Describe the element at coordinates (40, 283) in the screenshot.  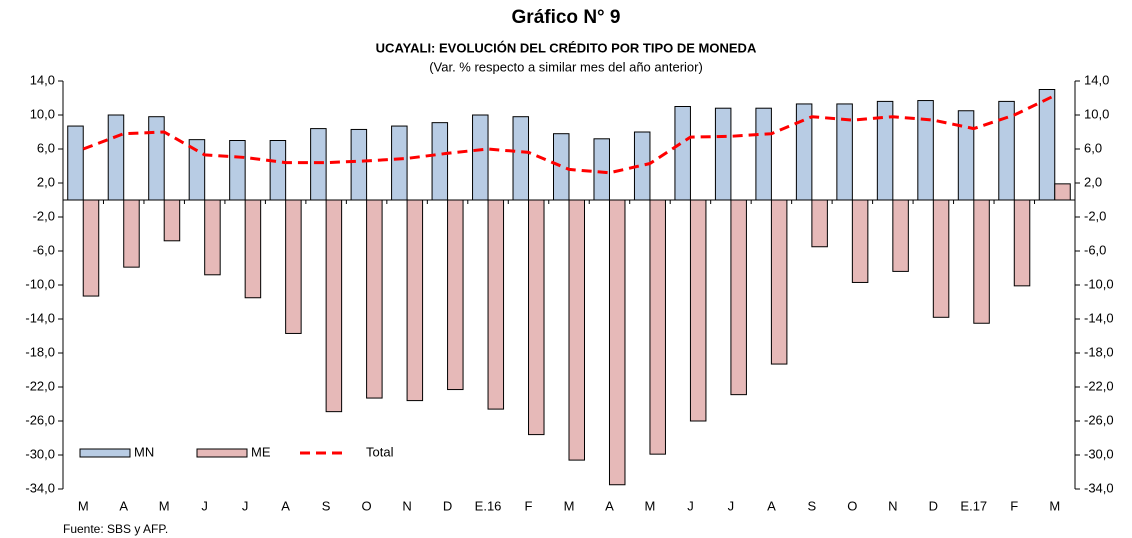
I see `y-tick-label: -10,0` at that location.